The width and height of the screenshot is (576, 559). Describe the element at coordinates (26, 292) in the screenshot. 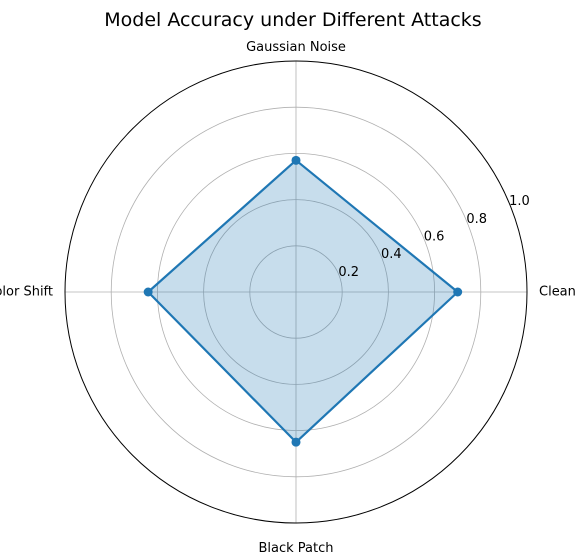

I see `category-label-color-shift: Color Shift` at that location.